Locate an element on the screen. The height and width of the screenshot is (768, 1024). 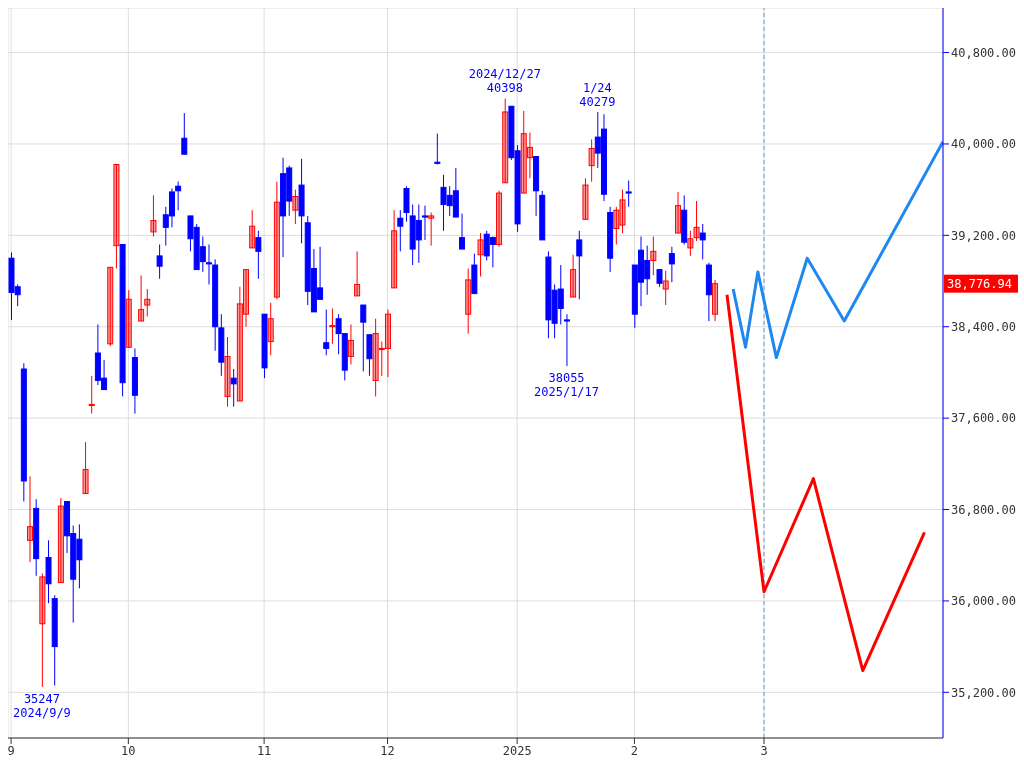
y-tick-label: 40,800.00 is located at coordinates (984, 52).